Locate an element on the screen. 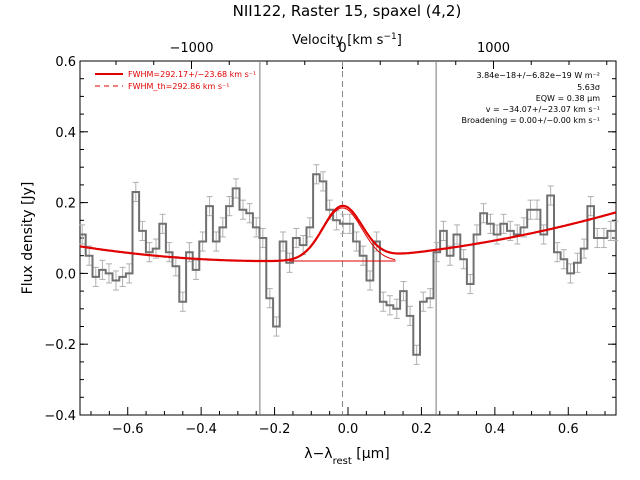  top-tick-label: 1000 is located at coordinates (493, 48).